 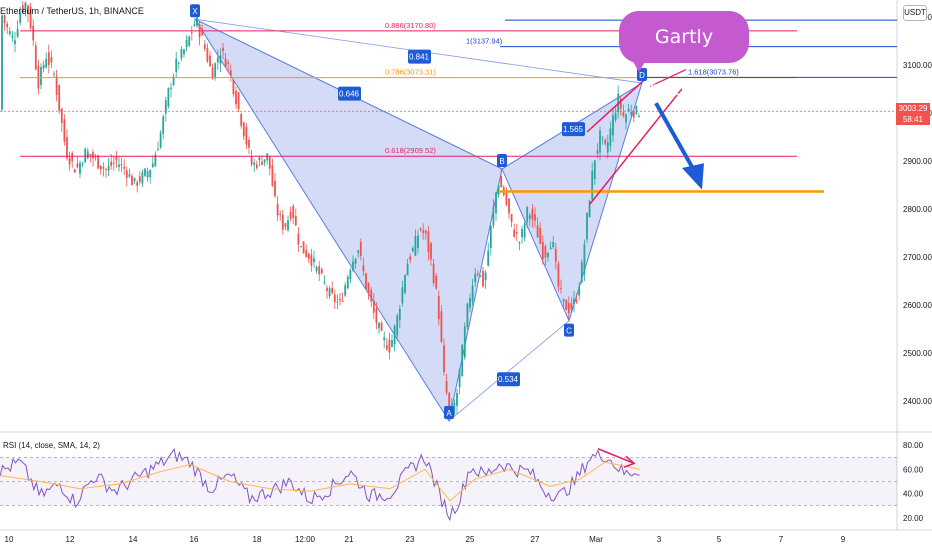 What do you see at coordinates (642, 75) in the screenshot?
I see `pattern-point-label: D` at bounding box center [642, 75].